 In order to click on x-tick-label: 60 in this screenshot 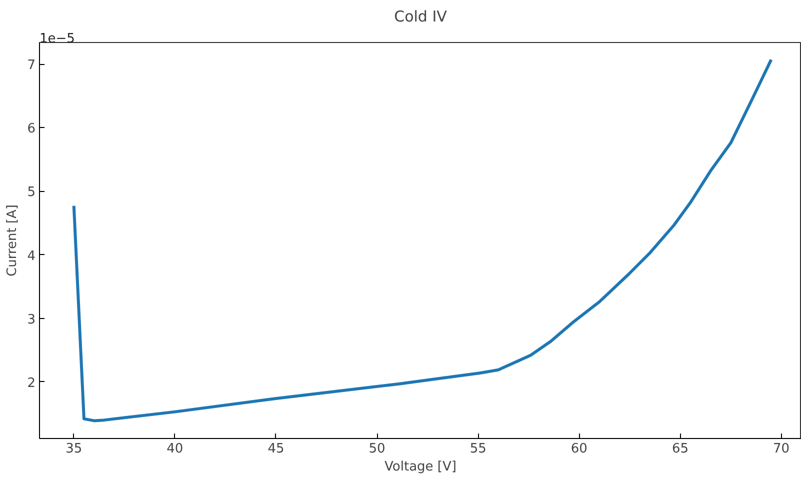, I will do `click(579, 449)`.